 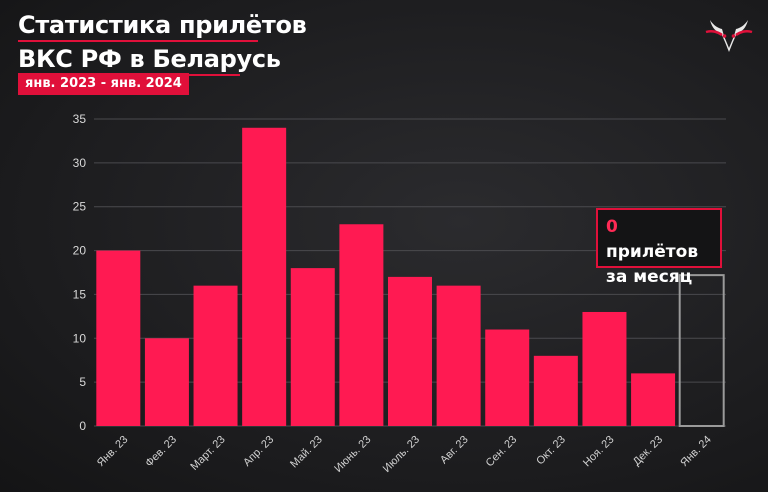 What do you see at coordinates (113, 452) in the screenshot?
I see `x-tick-label: Янв. 23` at bounding box center [113, 452].